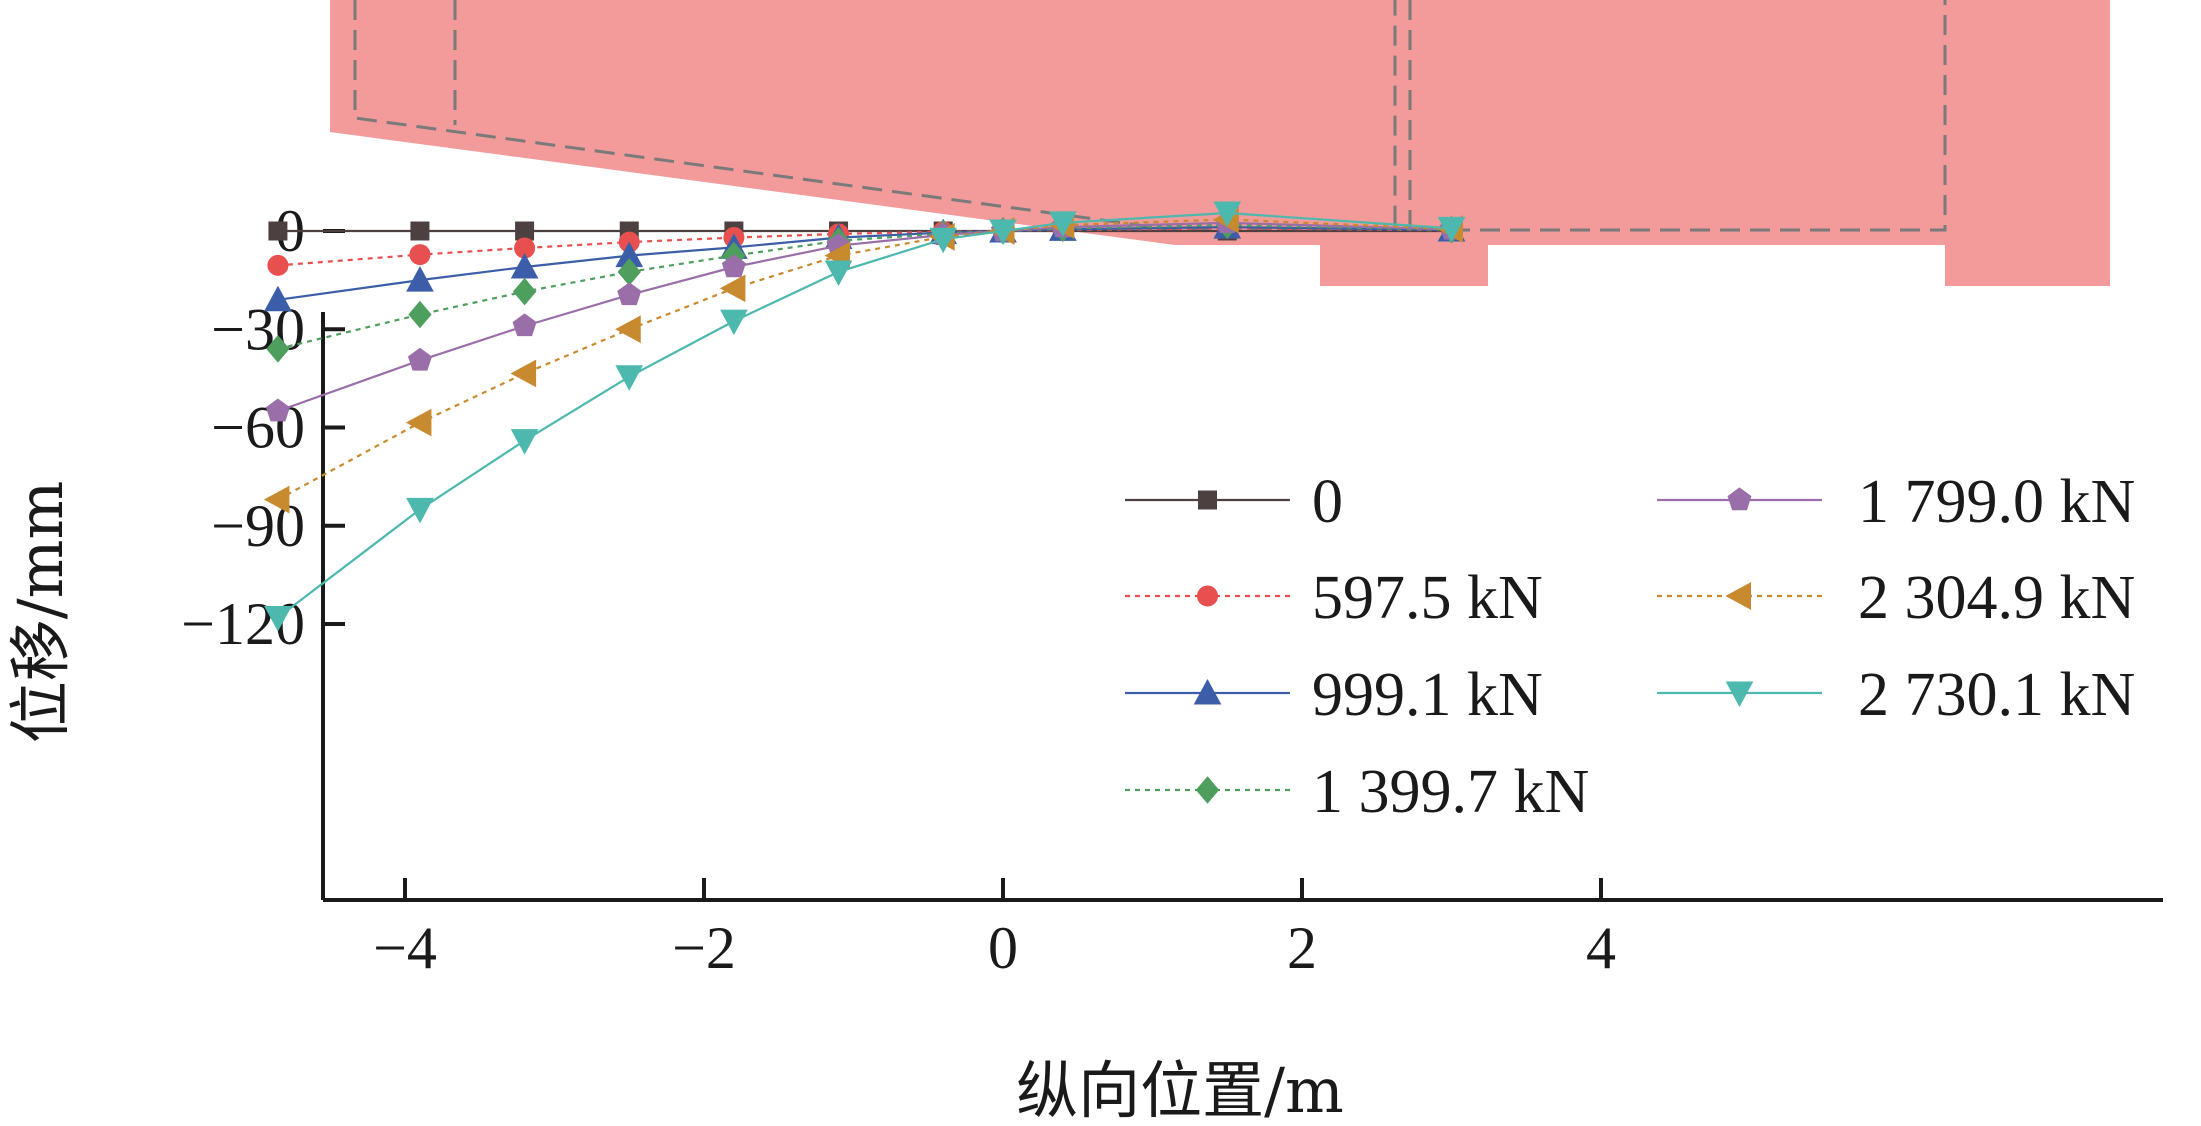 Image resolution: width=2201 pixels, height=1126 pixels. Describe the element at coordinates (1450, 792) in the screenshot. I see `legend-label: 1 399.7 kN` at that location.